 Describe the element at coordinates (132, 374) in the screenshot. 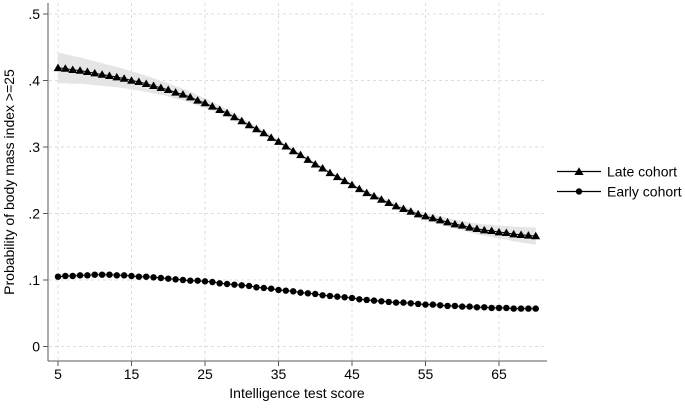

I see `x-tick-label: 15` at that location.